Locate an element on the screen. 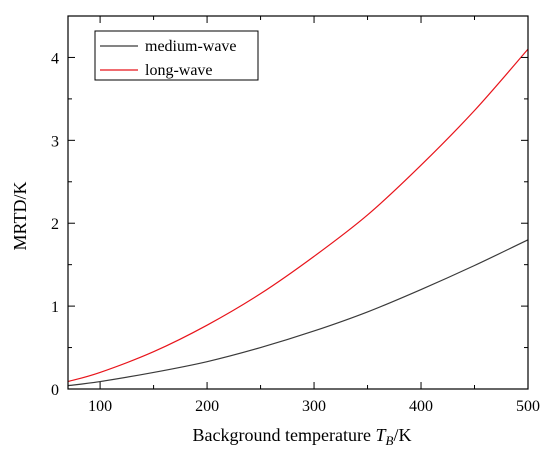  legend-label-0: medium-wave is located at coordinates (191, 46).